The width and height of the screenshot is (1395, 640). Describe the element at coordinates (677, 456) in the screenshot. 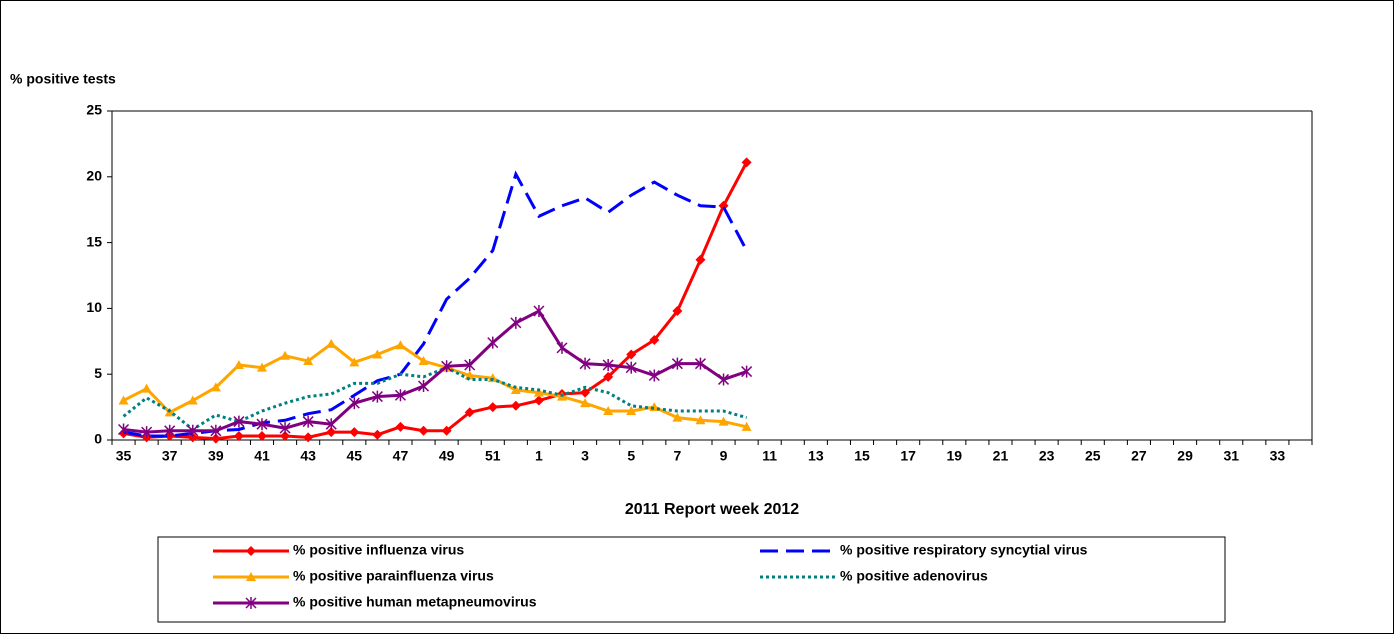

I see `x-tick-label: 7` at that location.